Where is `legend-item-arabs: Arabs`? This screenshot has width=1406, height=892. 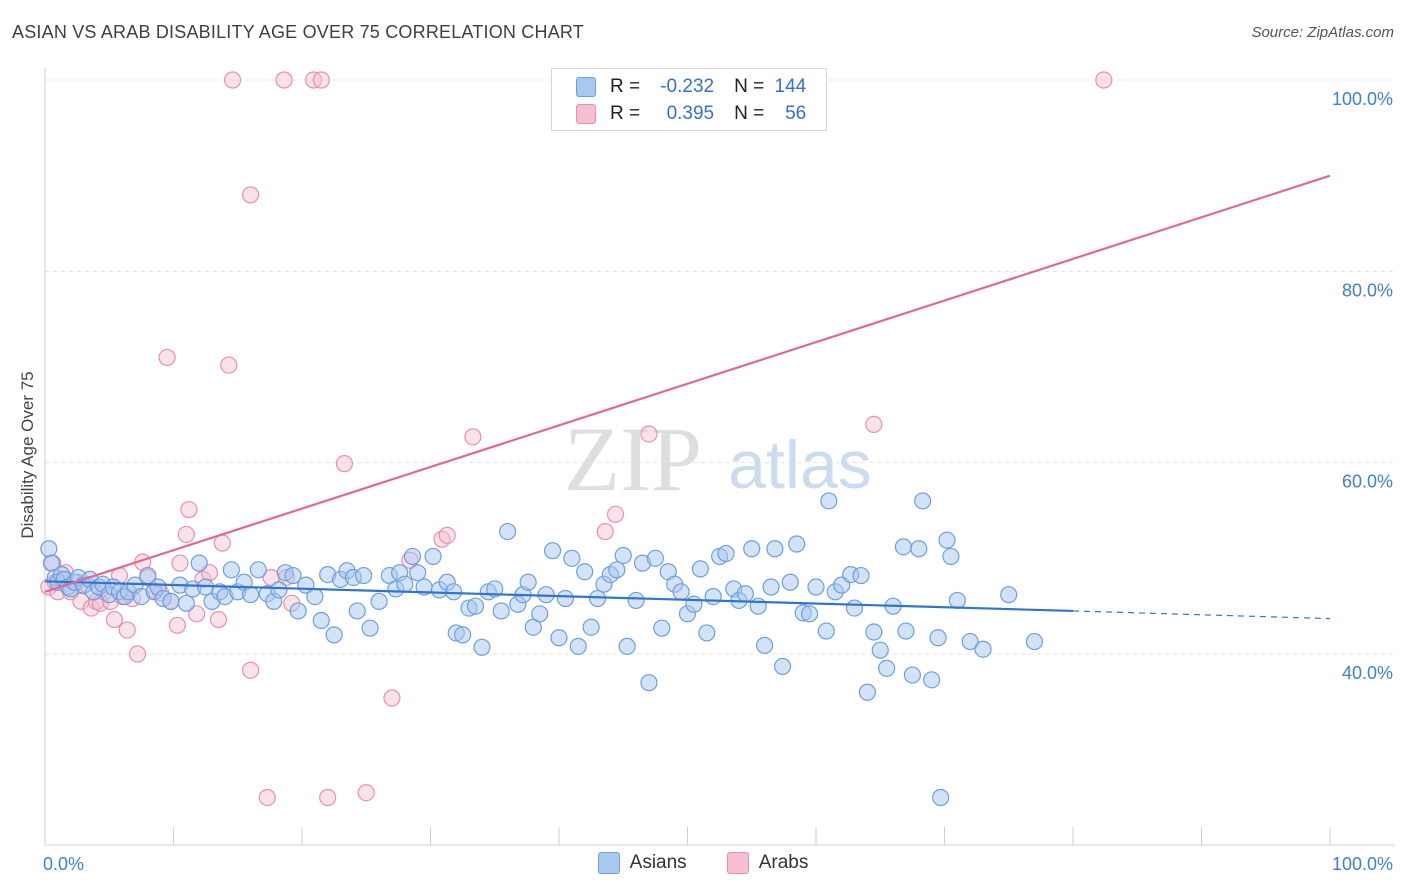 legend-item-arabs: Arabs is located at coordinates (767, 863).